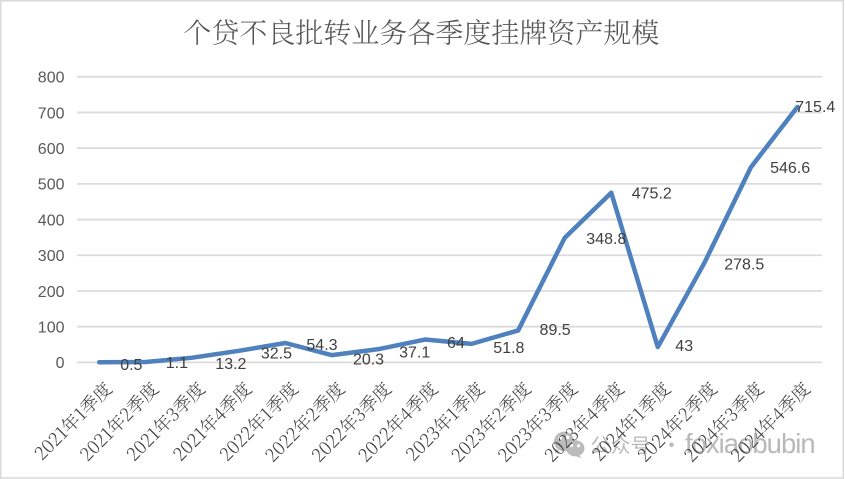 The image size is (845, 479). I want to click on svg-text: 546.6, so click(790, 168).